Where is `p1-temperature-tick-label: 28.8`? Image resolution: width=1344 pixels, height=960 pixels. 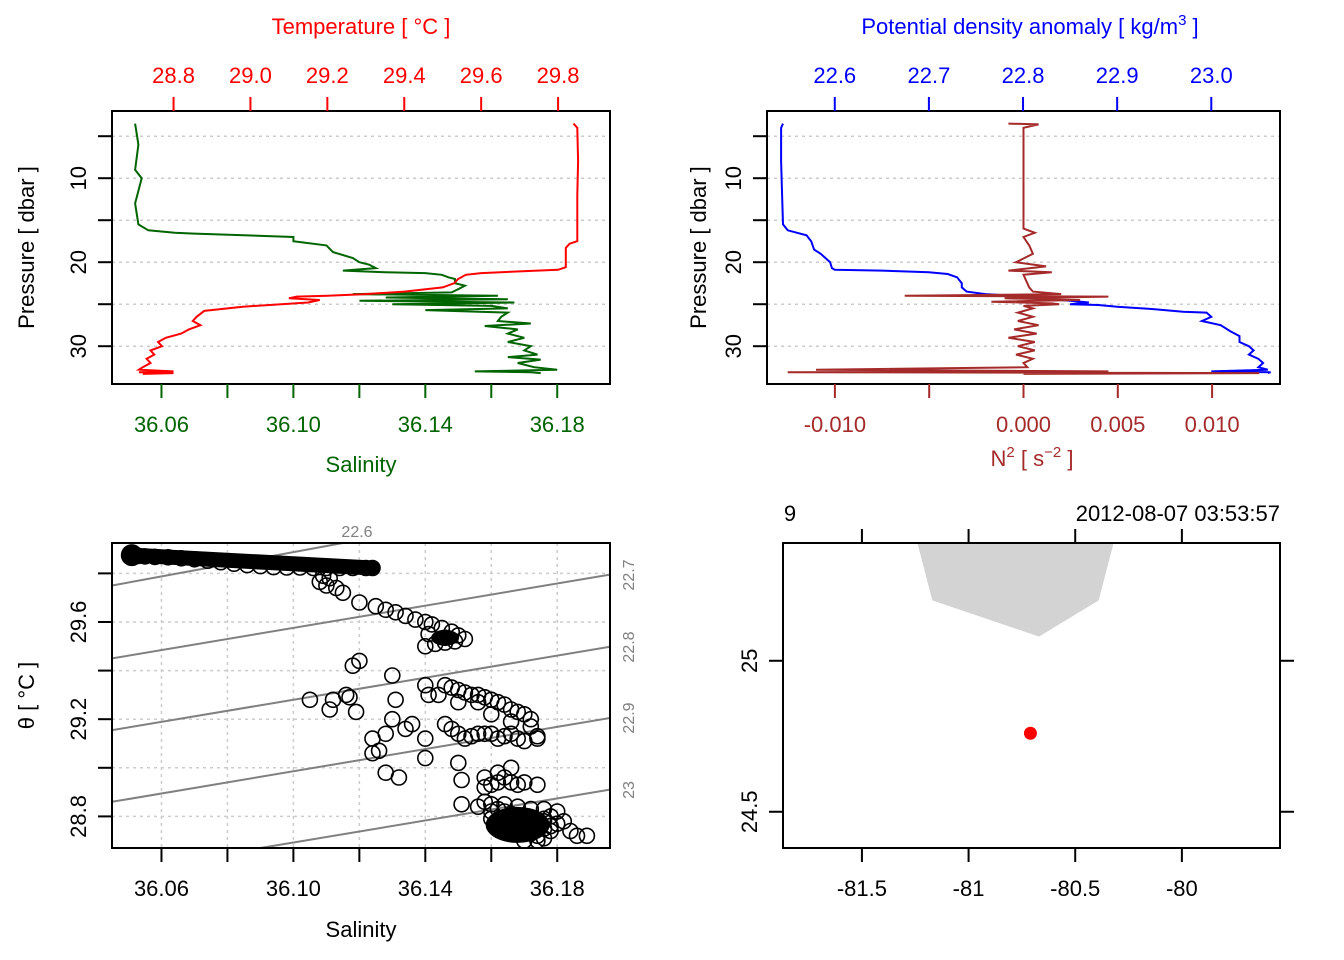
p1-temperature-tick-label: 28.8 is located at coordinates (173, 75).